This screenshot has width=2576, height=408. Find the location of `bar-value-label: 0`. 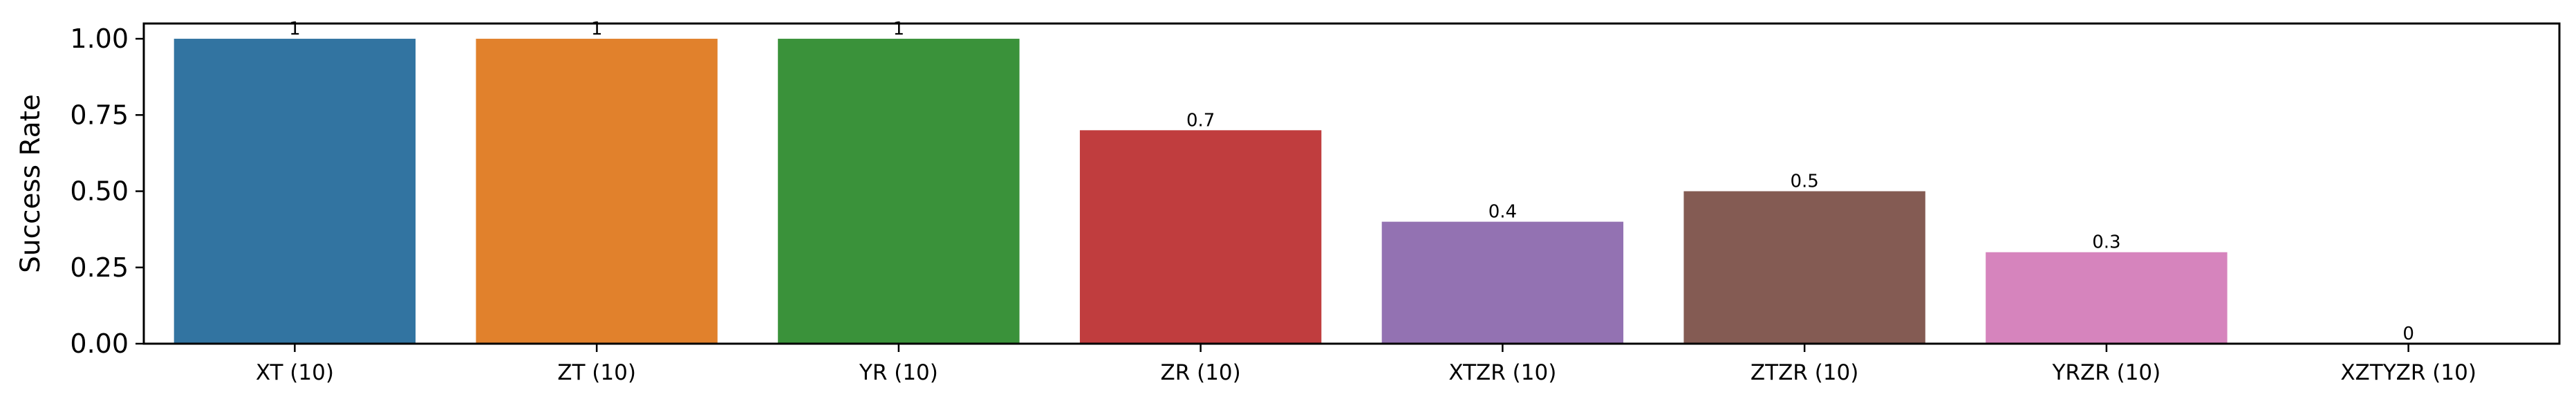

bar-value-label: 0 is located at coordinates (2408, 334).